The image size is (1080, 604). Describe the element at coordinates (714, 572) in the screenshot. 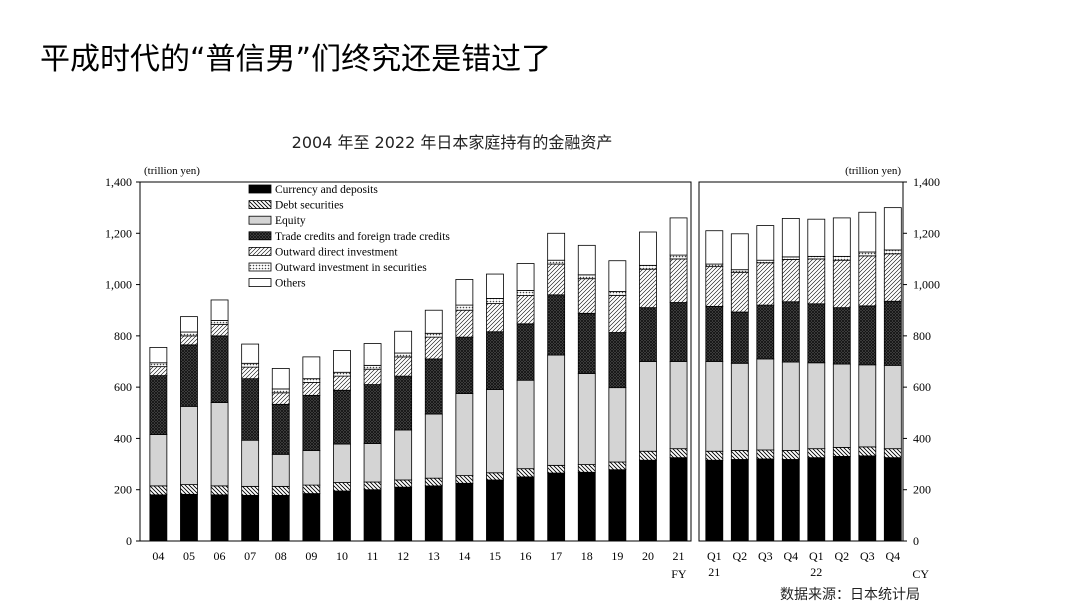

I see `x-year-label: 21` at that location.